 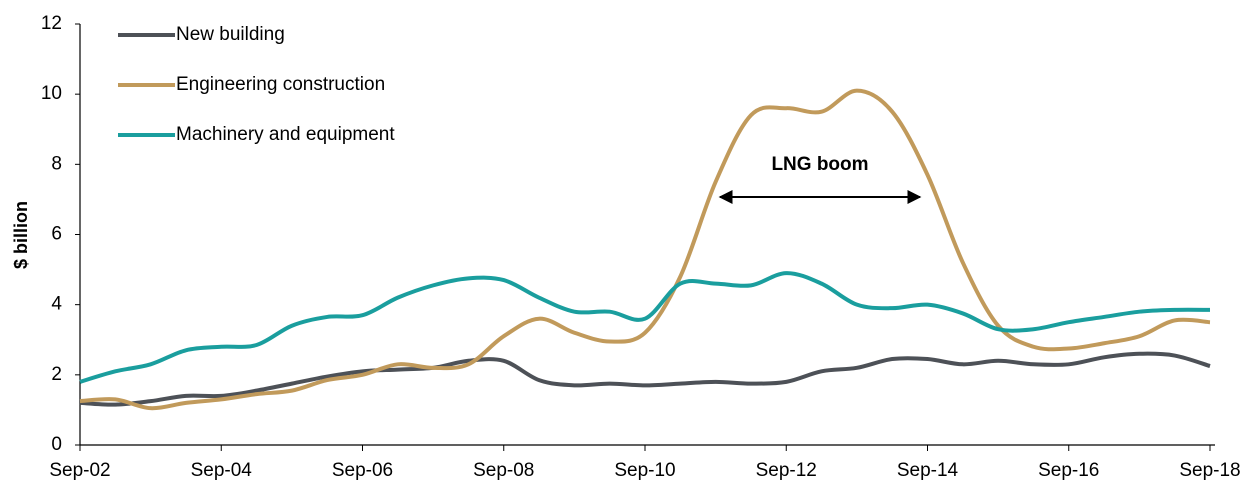 I want to click on x-tick-label: Sep-06, so click(x=362, y=470).